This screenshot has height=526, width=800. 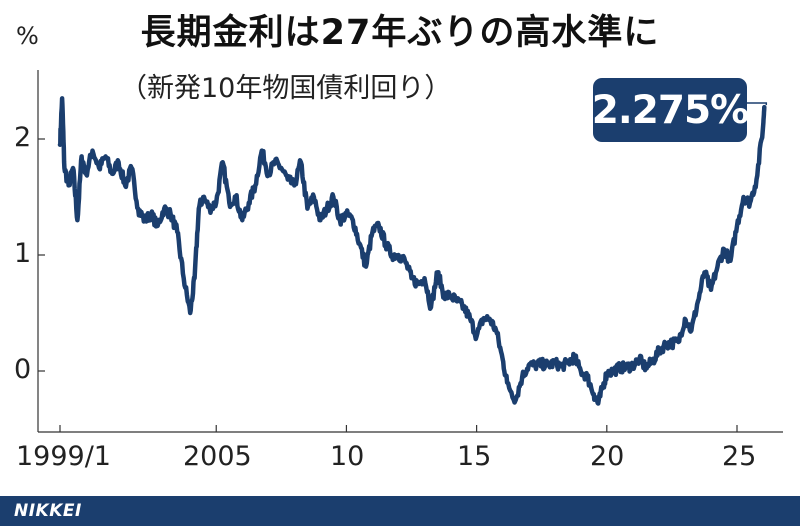 I want to click on chart-subtitle: （新発10年物国債利回り）, so click(x=286, y=88).